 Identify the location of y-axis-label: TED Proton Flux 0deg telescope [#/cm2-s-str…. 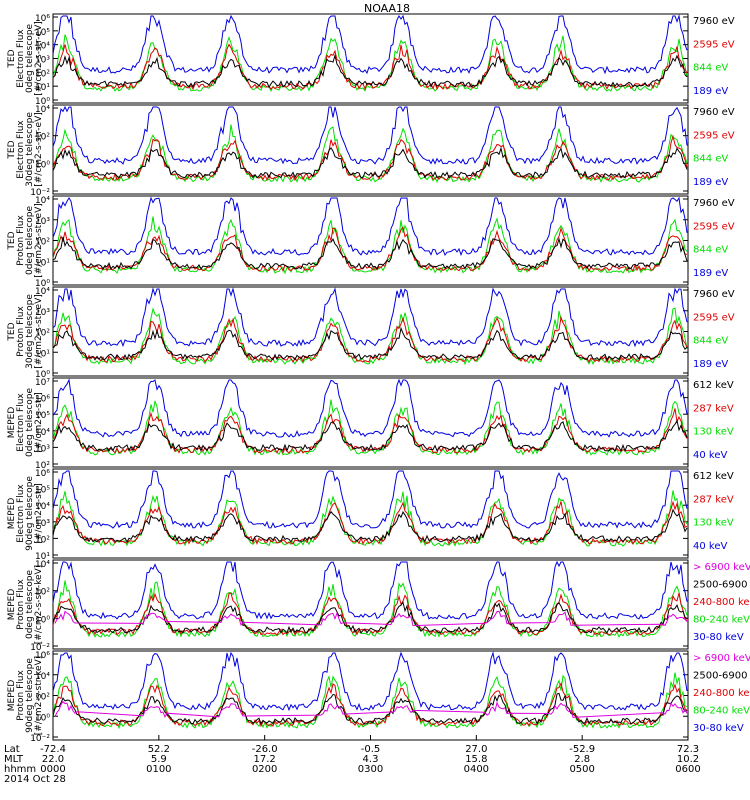
(25, 240).